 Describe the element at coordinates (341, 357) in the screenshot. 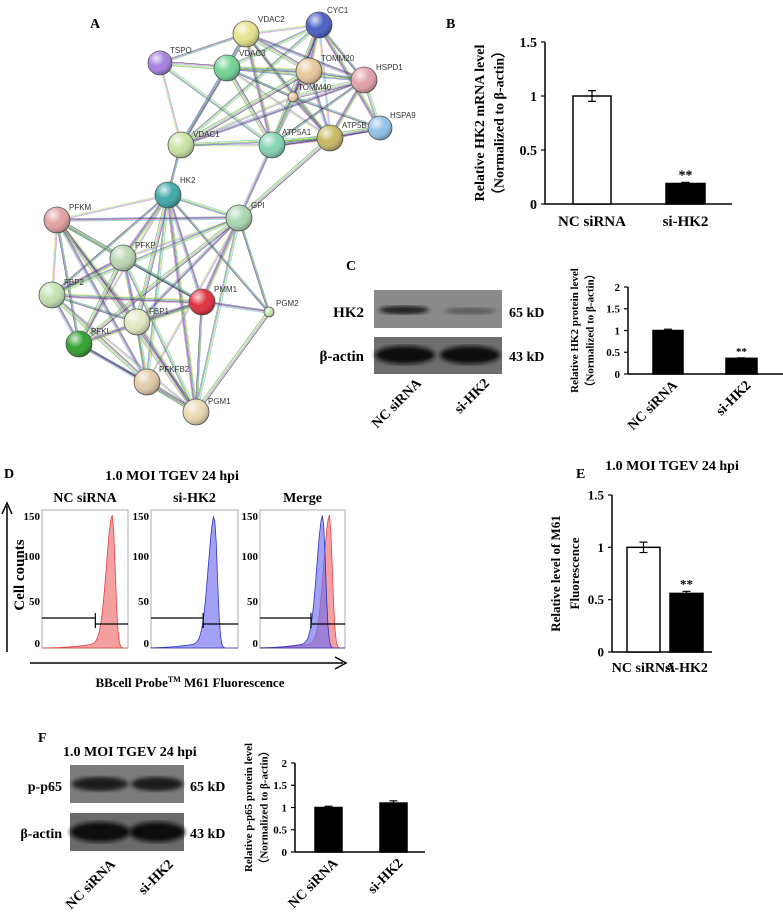

I see `blot-c-row-actin: β-actin` at that location.